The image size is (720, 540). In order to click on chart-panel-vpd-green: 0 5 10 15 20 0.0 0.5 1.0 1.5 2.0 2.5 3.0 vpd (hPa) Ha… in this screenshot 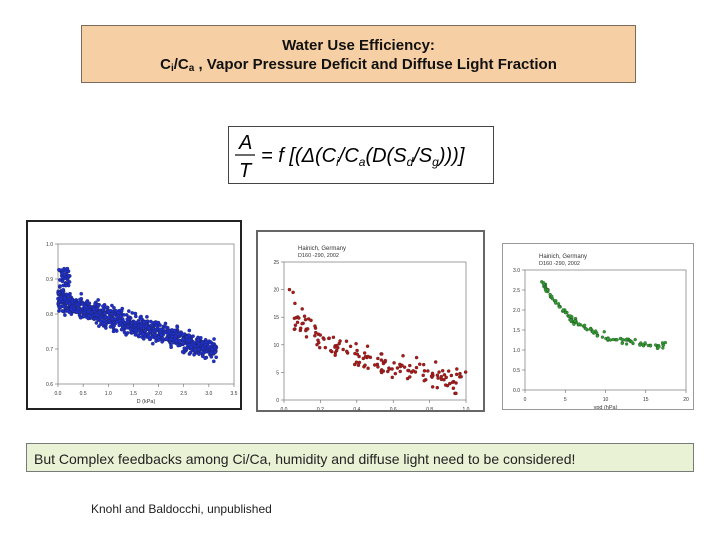, I will do `click(598, 326)`.